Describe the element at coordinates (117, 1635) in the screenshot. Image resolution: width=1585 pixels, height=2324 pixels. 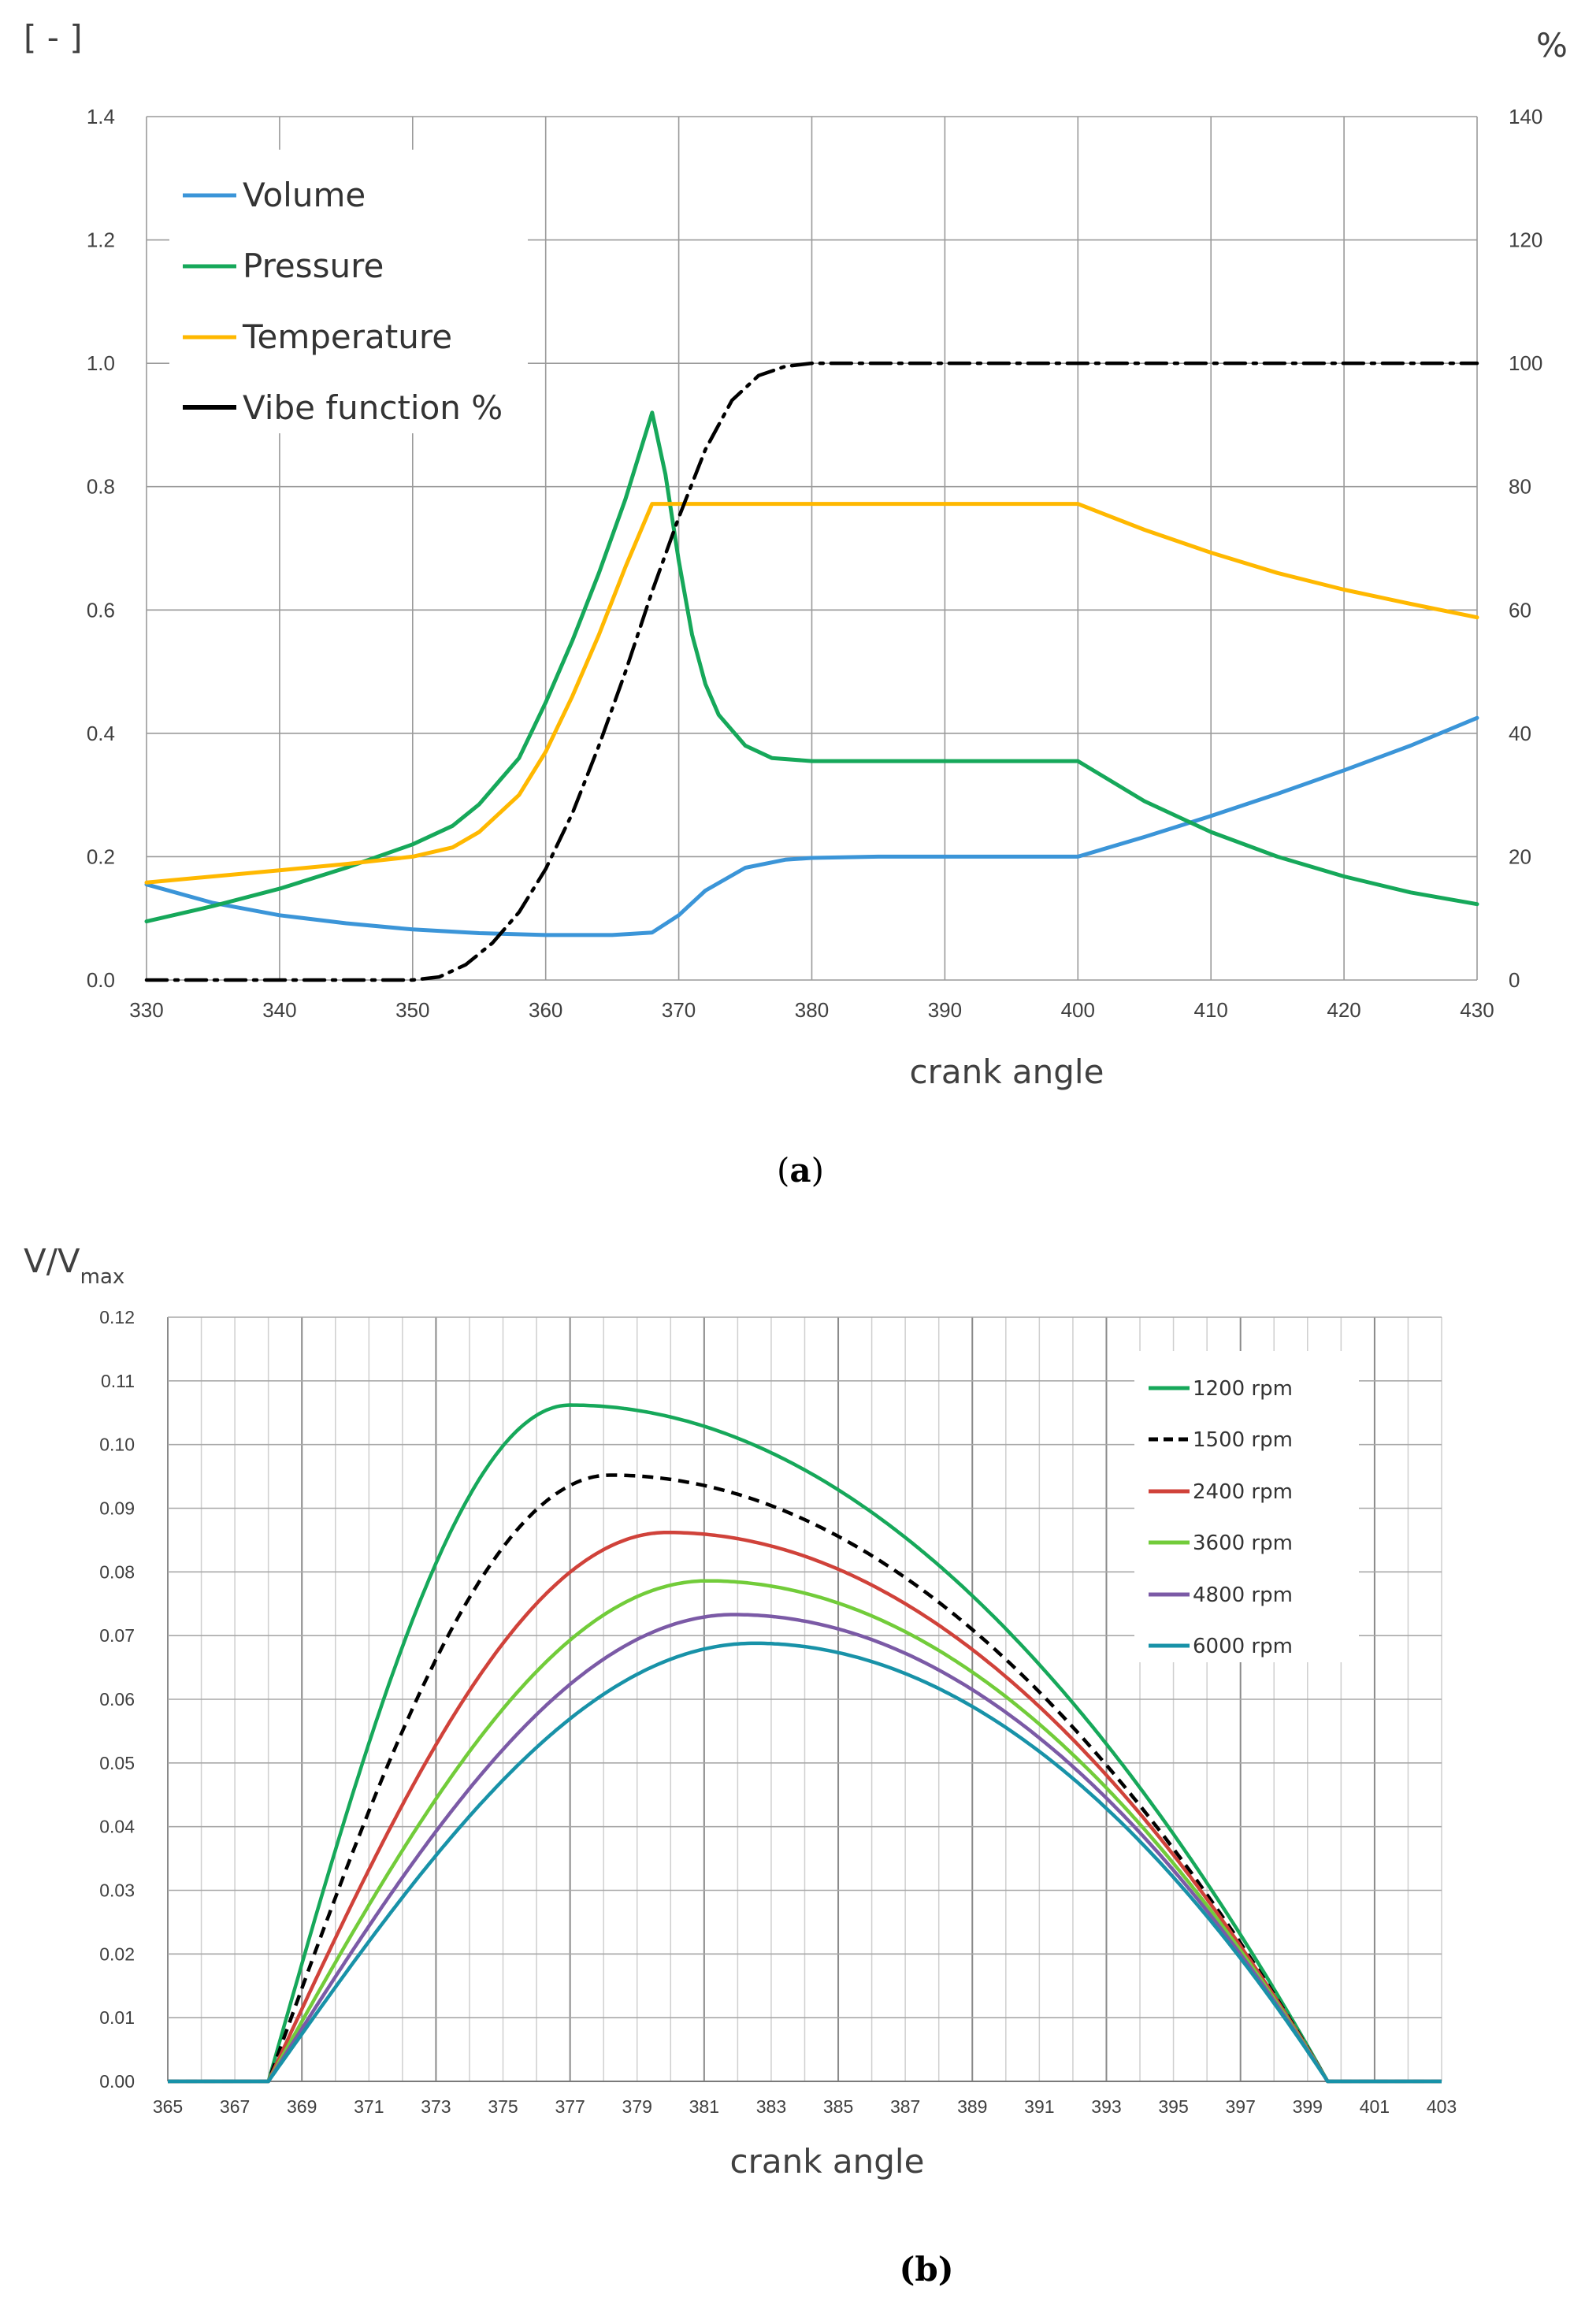
I see `chart-b-ytick-7: 0.07` at that location.